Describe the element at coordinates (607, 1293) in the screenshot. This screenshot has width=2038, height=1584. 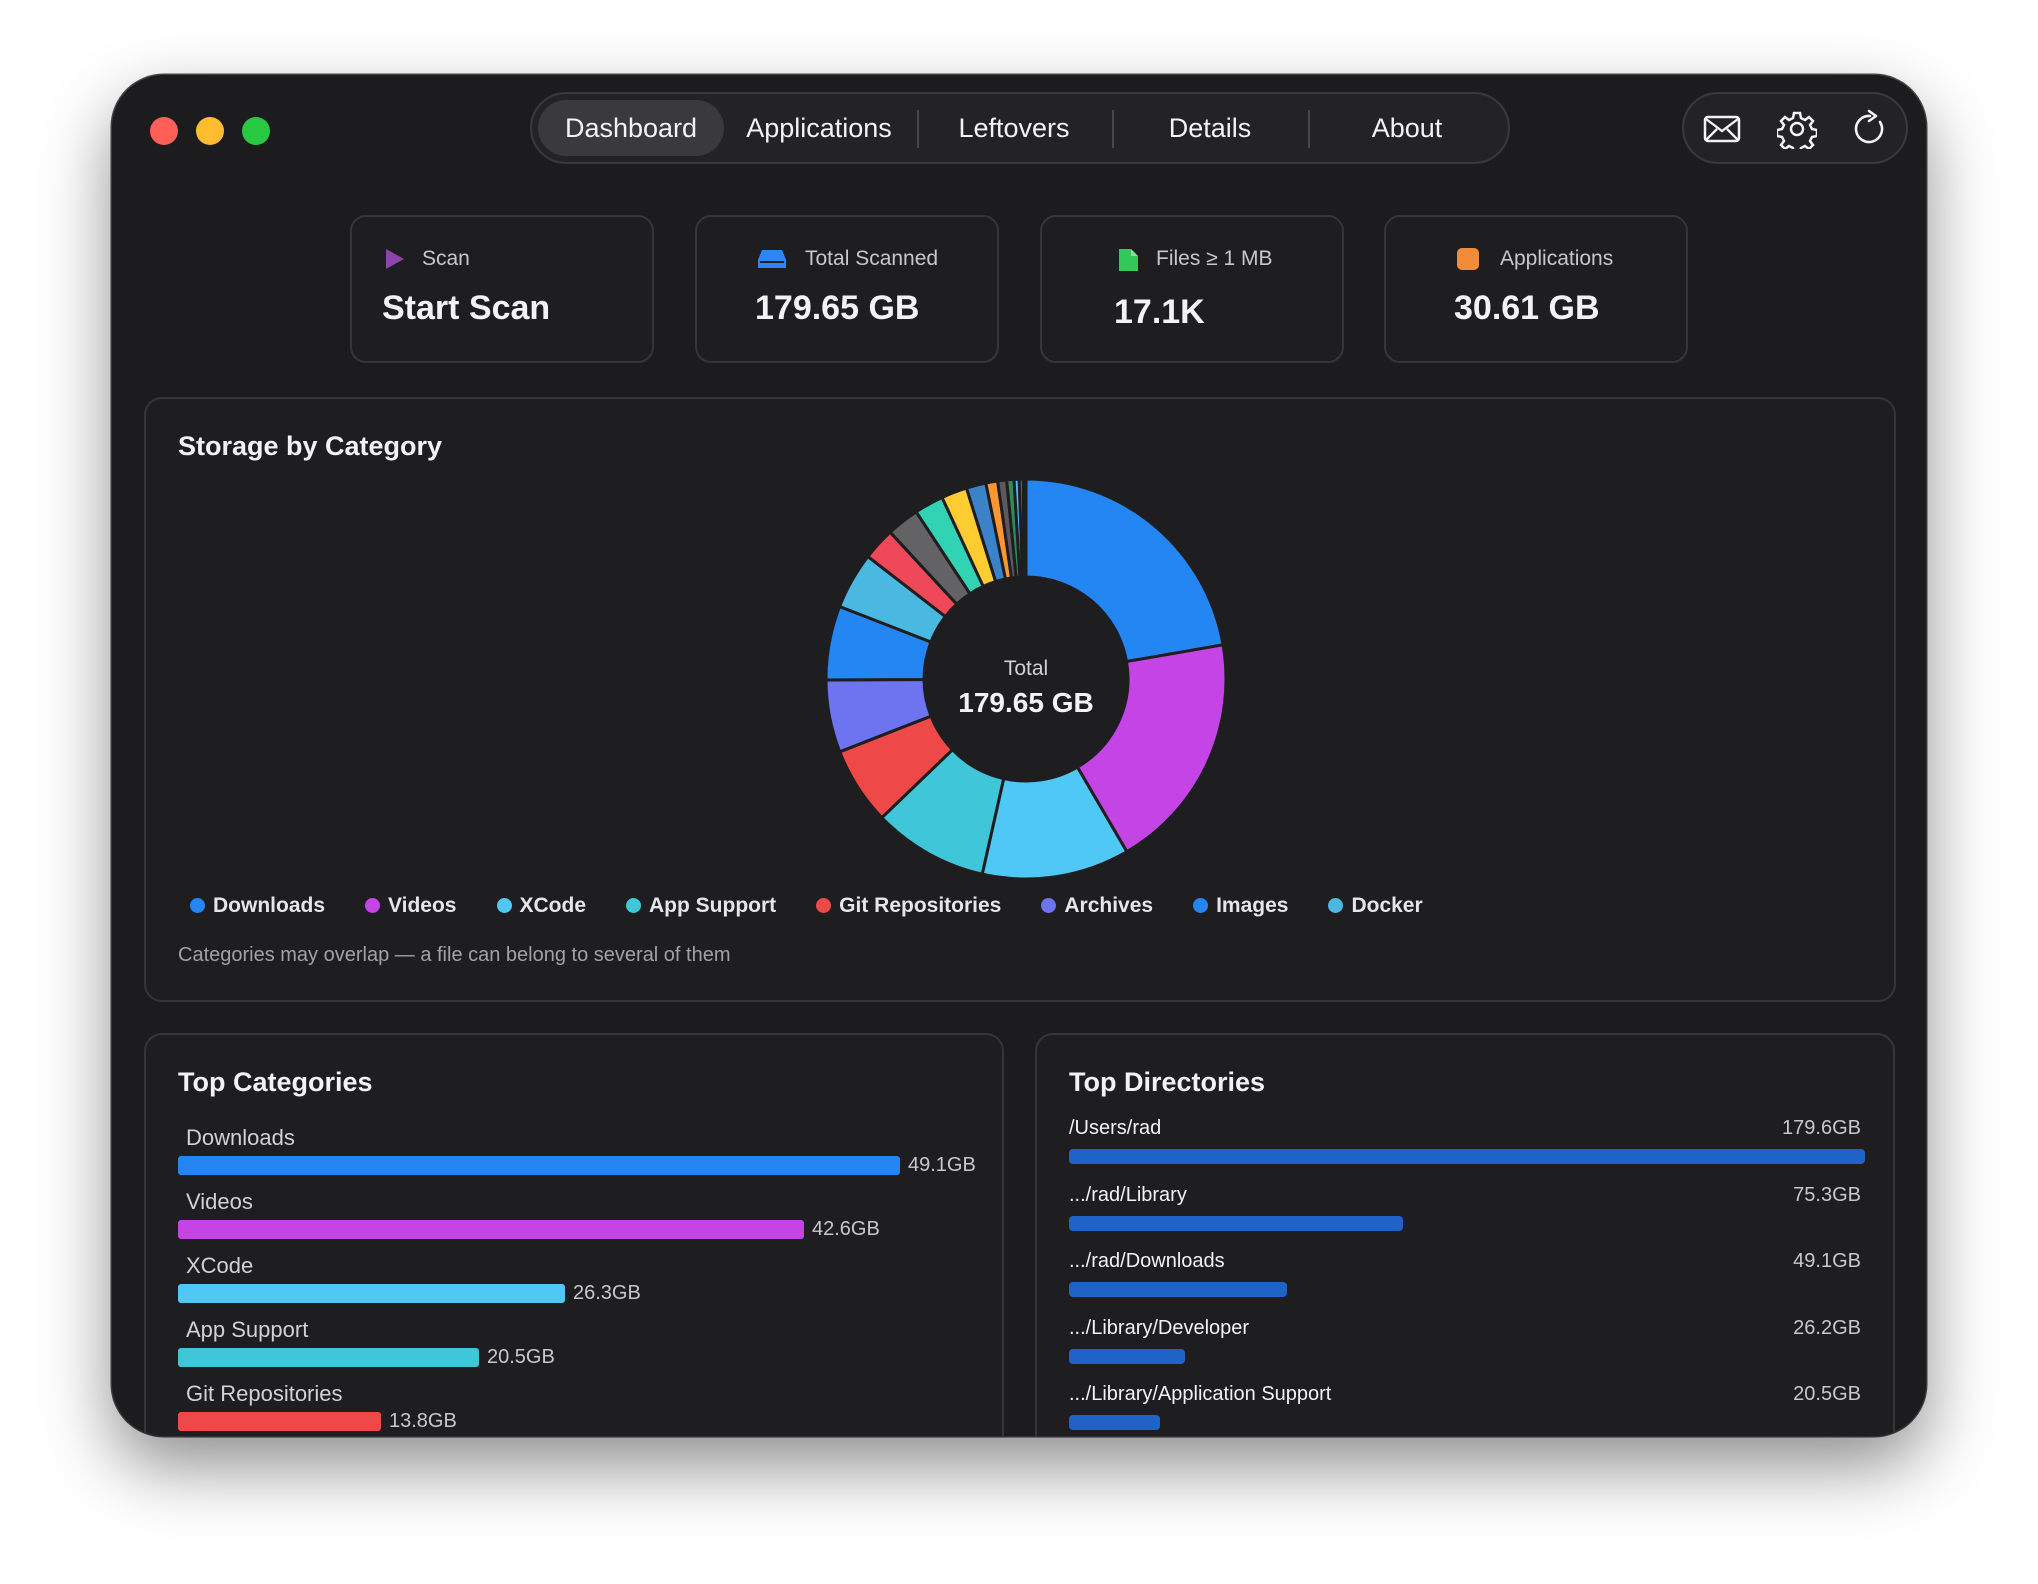
I see `category-value: 26.3GB` at that location.